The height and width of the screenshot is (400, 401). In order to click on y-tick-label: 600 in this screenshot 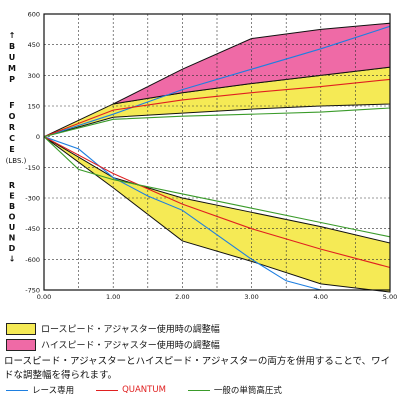, I will do `click(34, 15)`.